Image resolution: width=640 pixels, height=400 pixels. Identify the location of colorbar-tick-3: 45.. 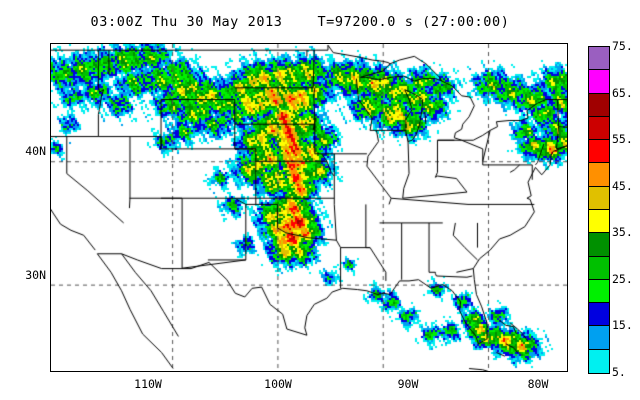
(622, 185).